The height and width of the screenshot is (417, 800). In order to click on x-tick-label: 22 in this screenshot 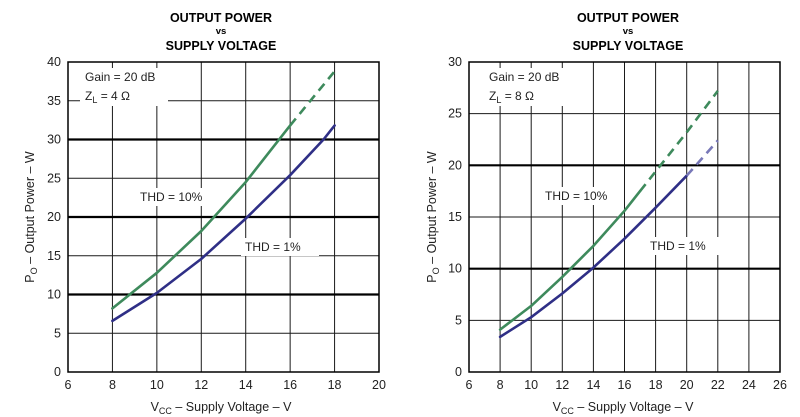, I will do `click(718, 385)`.